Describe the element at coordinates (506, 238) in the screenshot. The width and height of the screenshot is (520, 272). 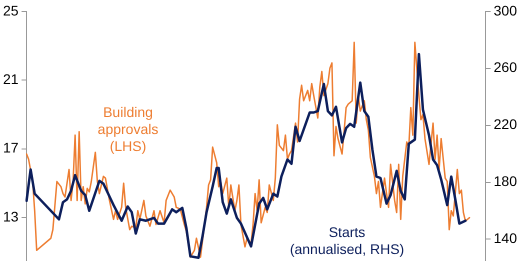
I see `y2-tick-label: 140` at that location.